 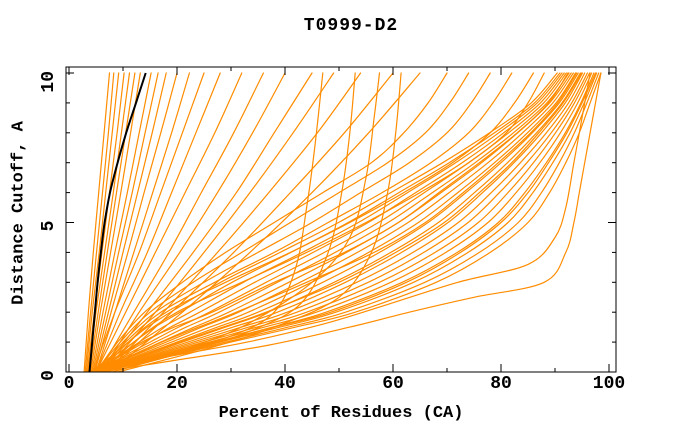 I want to click on reference-curve-path, so click(x=117, y=222).